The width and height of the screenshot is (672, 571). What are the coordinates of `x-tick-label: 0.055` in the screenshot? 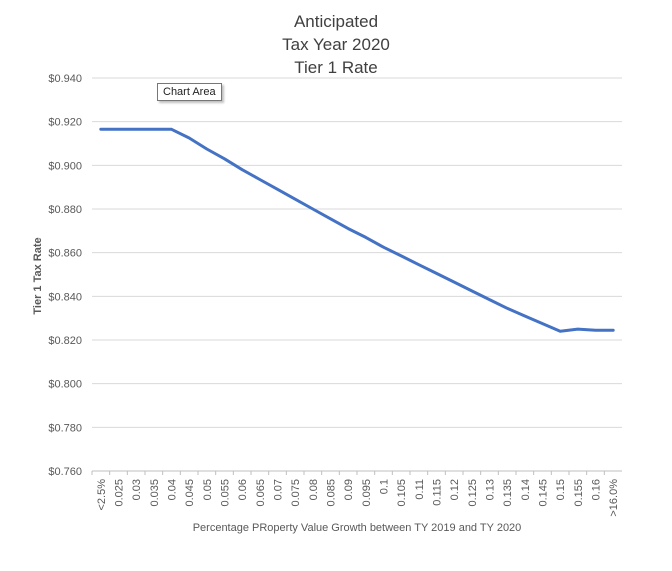 It's located at (226, 493).